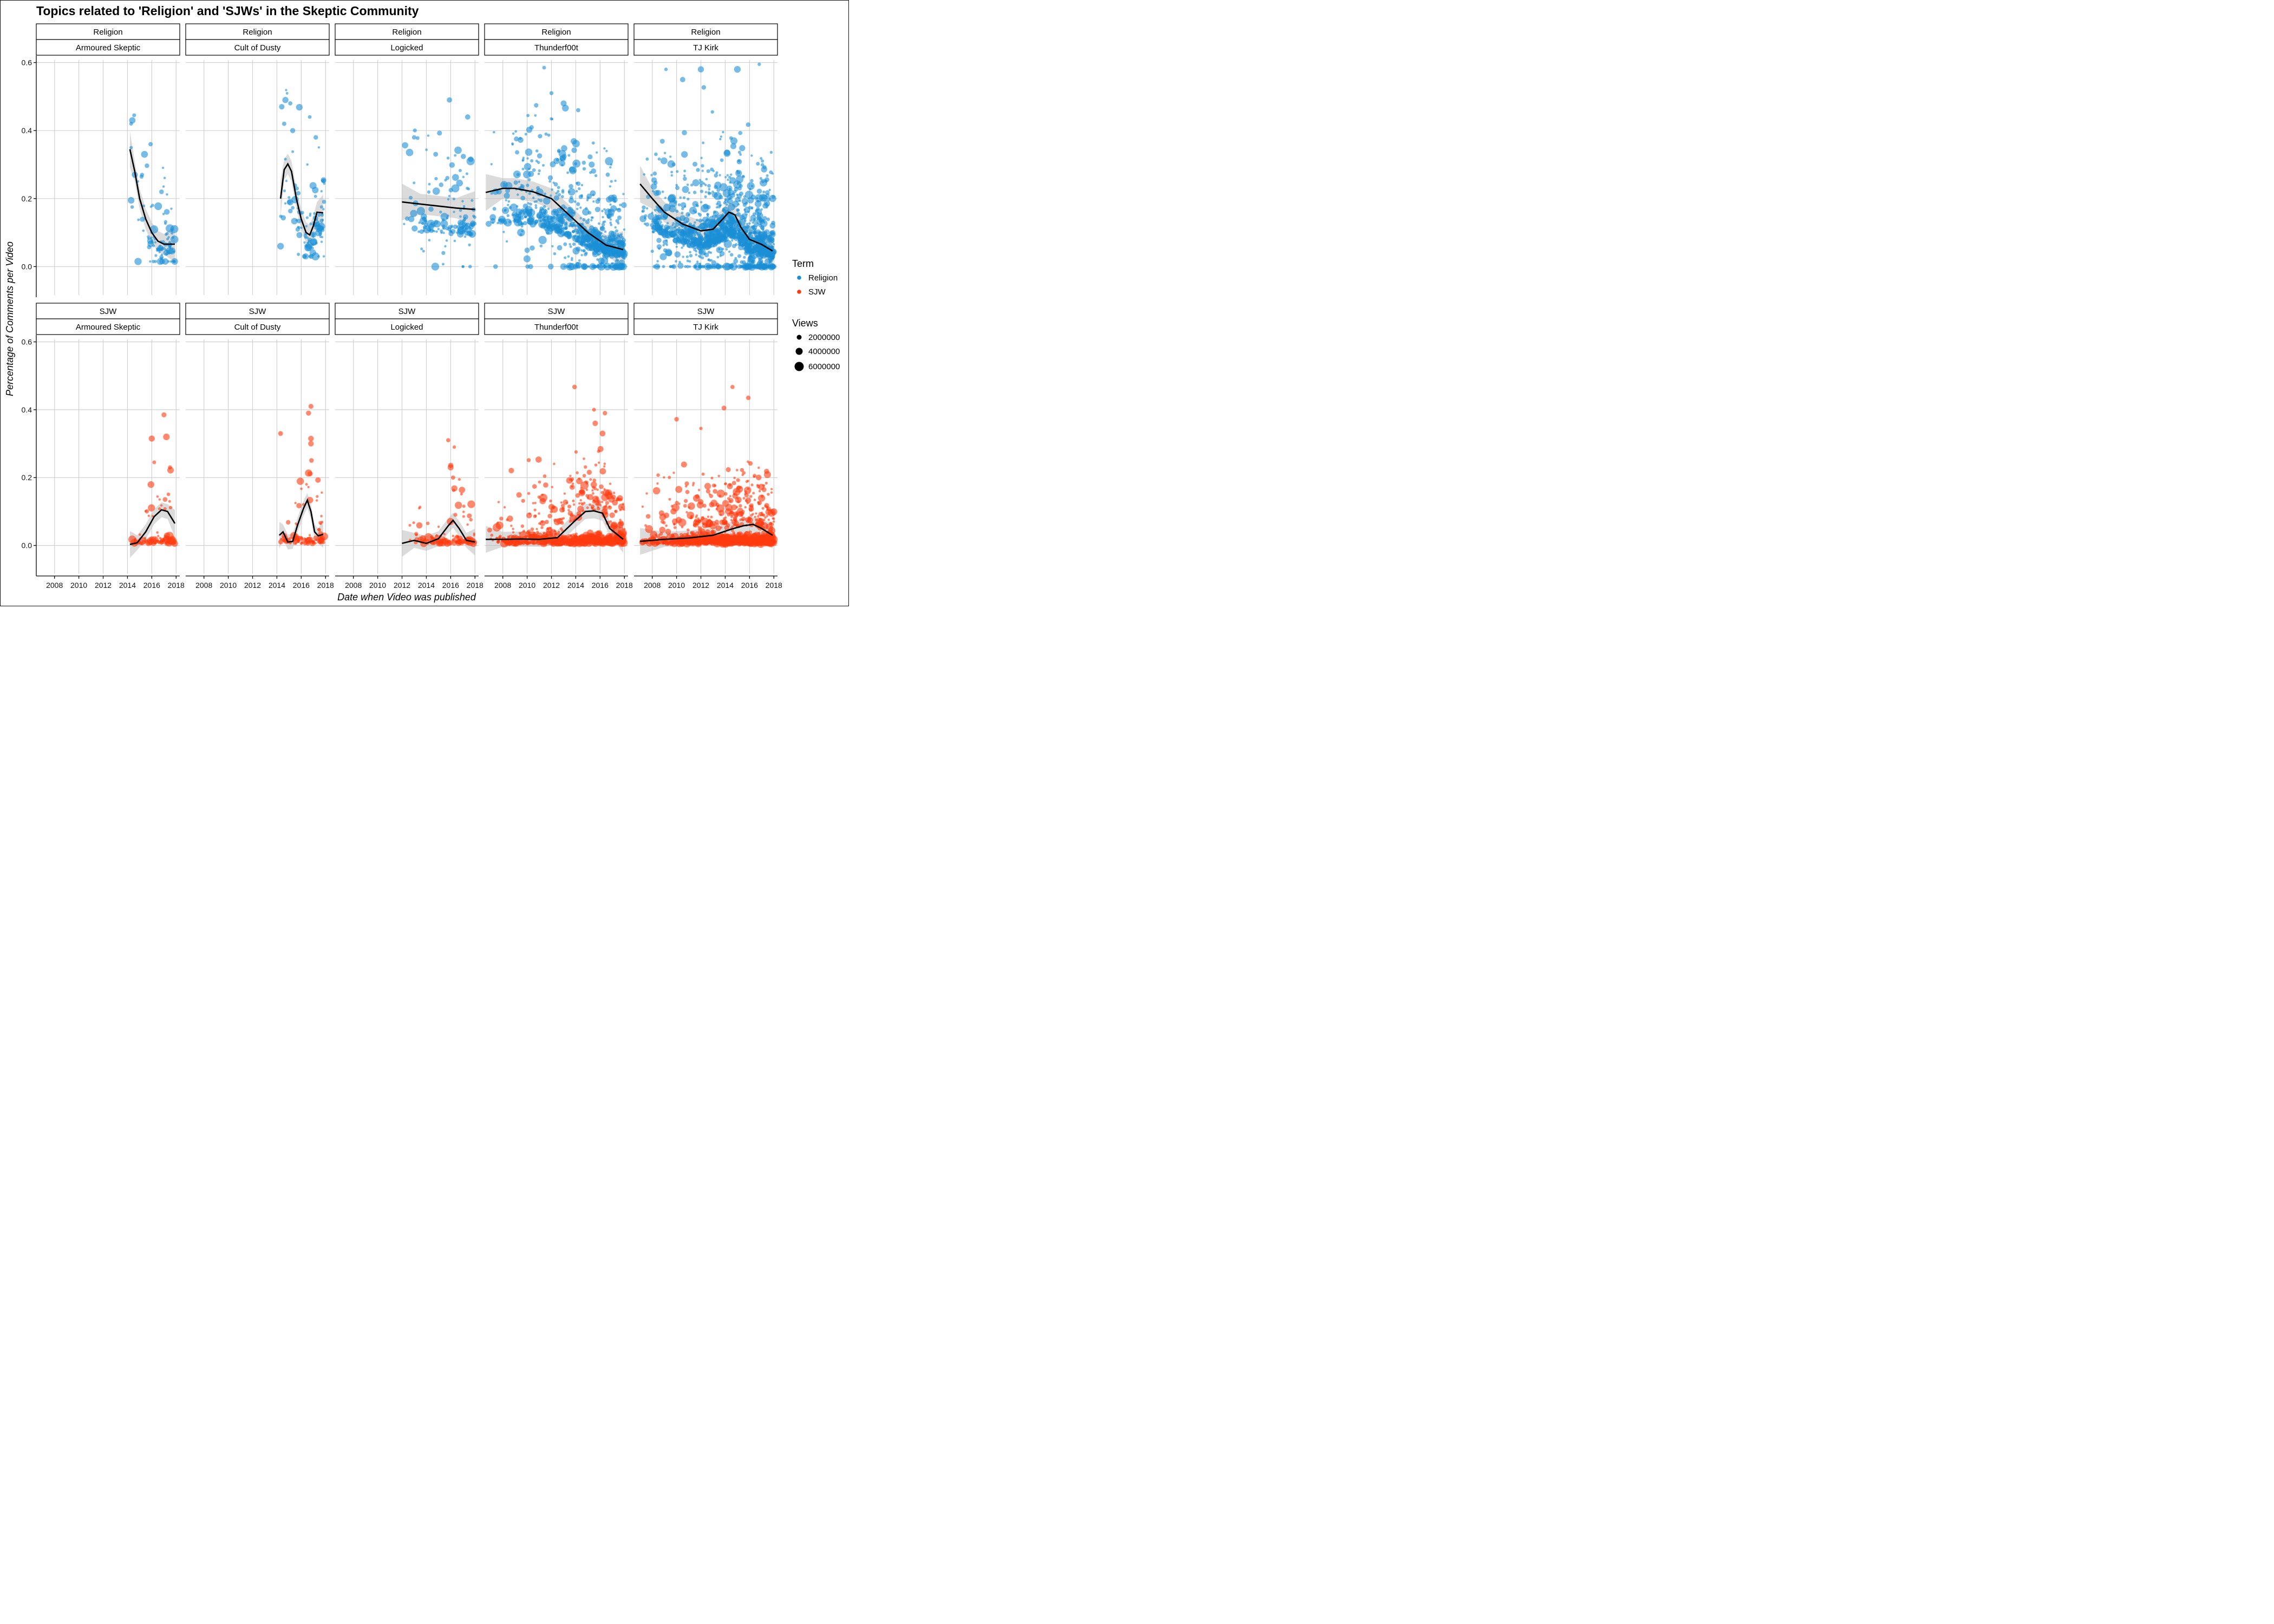 Image resolution: width=2274 pixels, height=1624 pixels. What do you see at coordinates (302, 199) in the screenshot?
I see `confidence-band` at bounding box center [302, 199].